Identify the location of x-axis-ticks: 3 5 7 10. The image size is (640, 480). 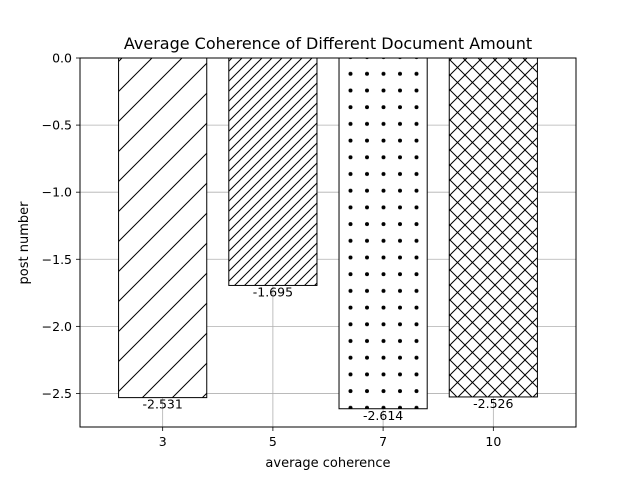
(330, 438).